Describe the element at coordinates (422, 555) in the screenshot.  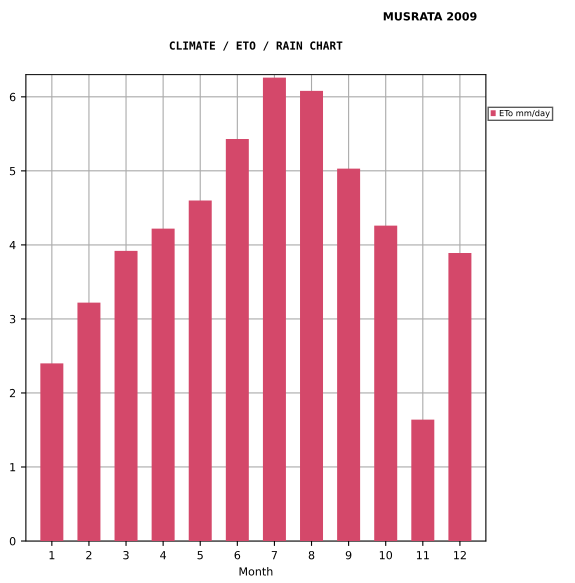
I see `x-tick-label: 11` at that location.